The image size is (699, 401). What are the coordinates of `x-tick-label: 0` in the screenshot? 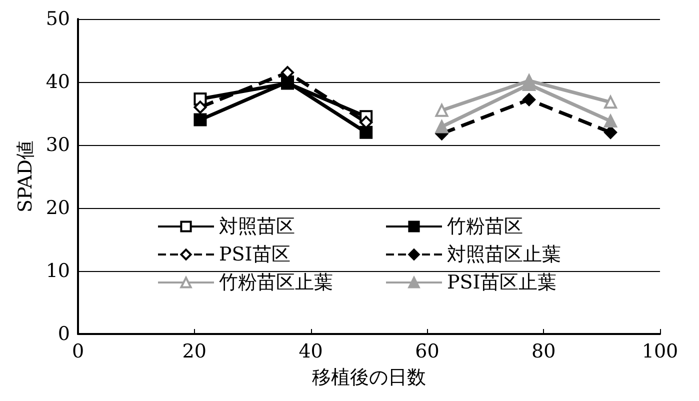 It's located at (78, 351).